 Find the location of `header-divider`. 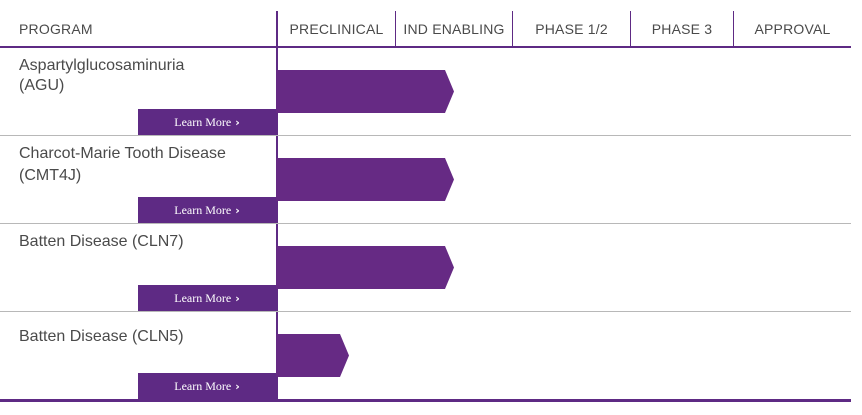

header-divider is located at coordinates (425, 47).